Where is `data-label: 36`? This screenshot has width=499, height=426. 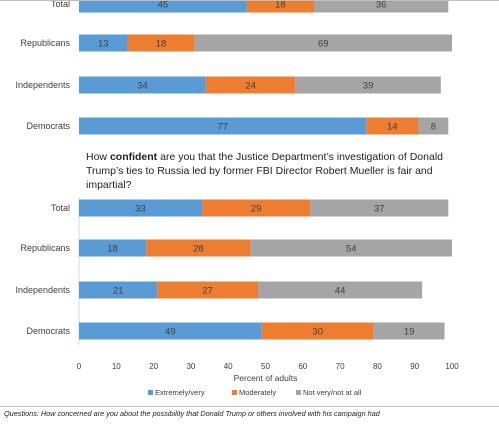
data-label: 36 is located at coordinates (381, 5).